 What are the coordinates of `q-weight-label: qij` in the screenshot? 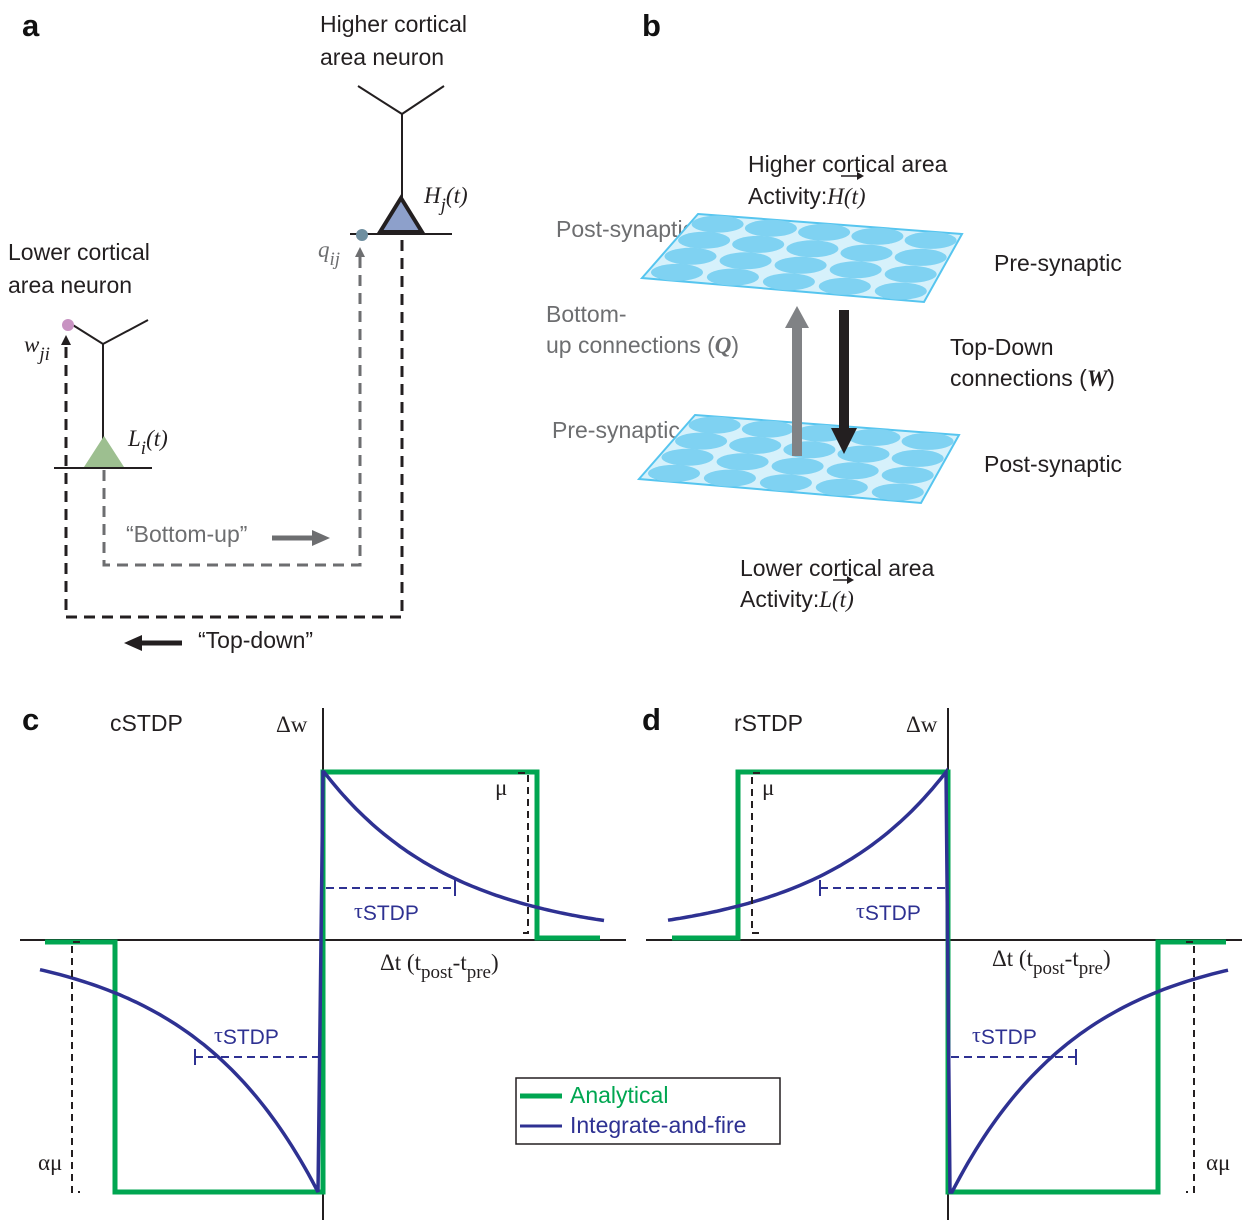 It's located at (329, 253).